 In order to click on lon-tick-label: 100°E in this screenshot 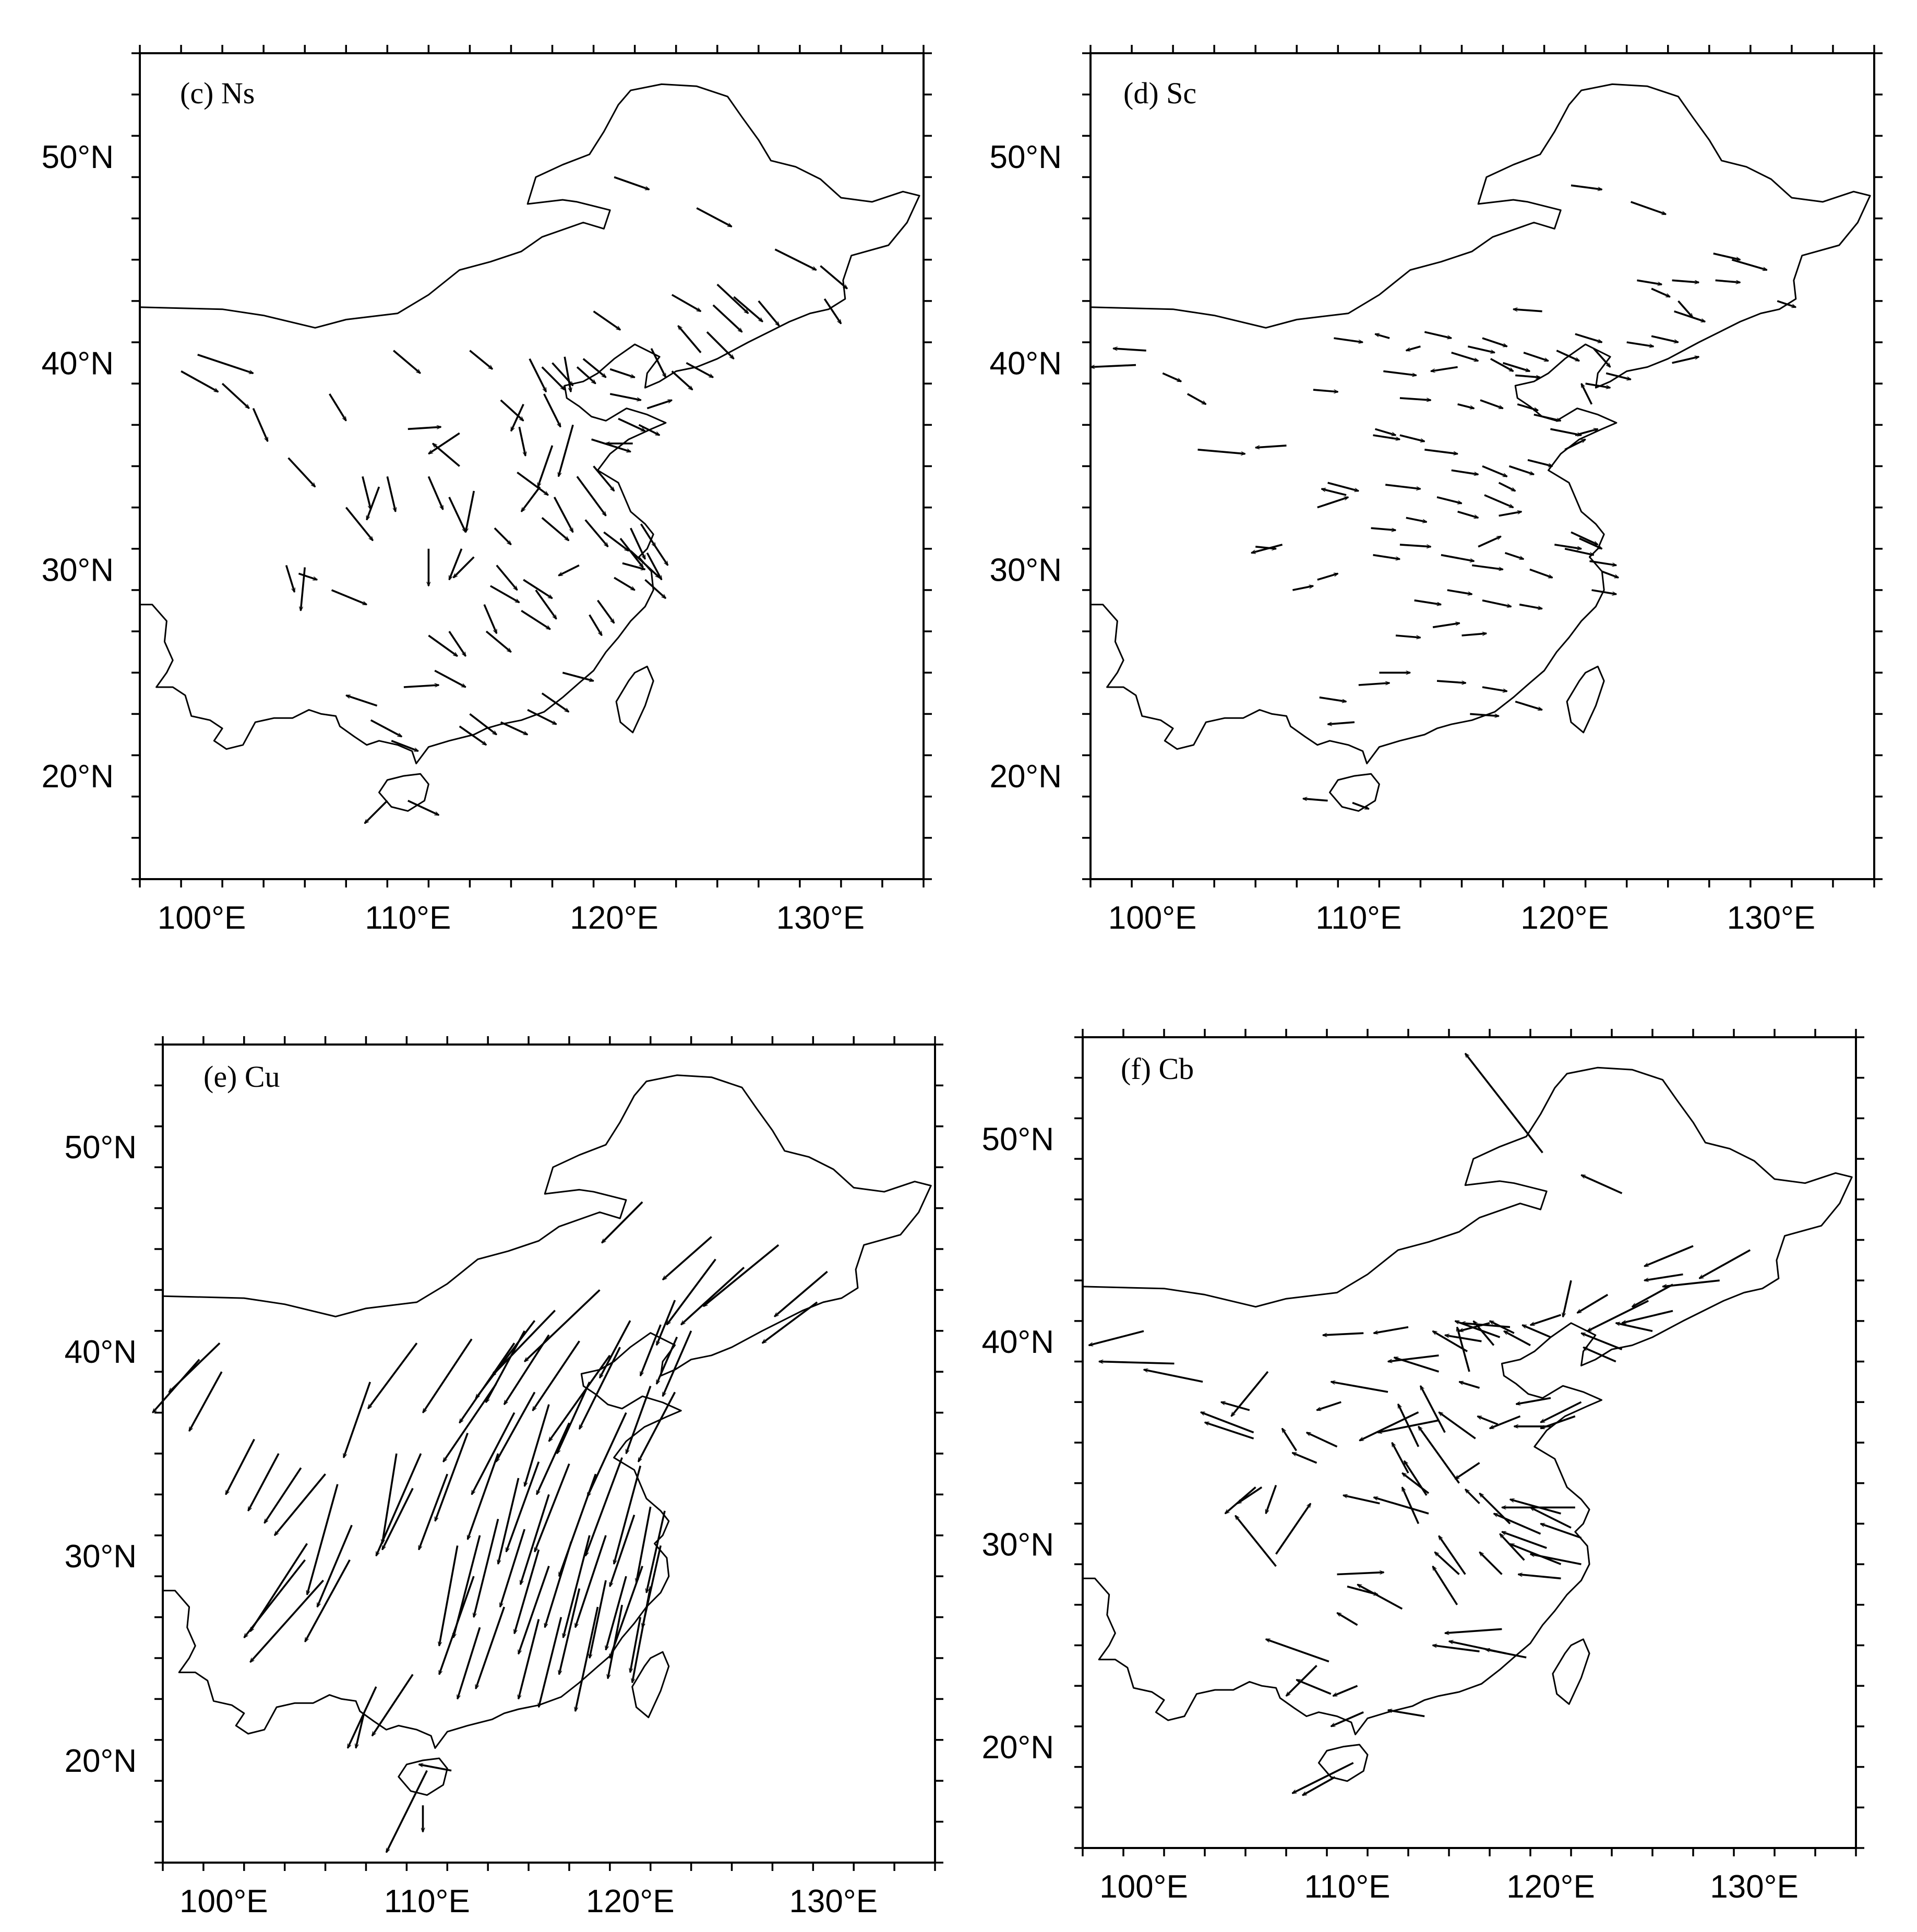, I will do `click(202, 918)`.